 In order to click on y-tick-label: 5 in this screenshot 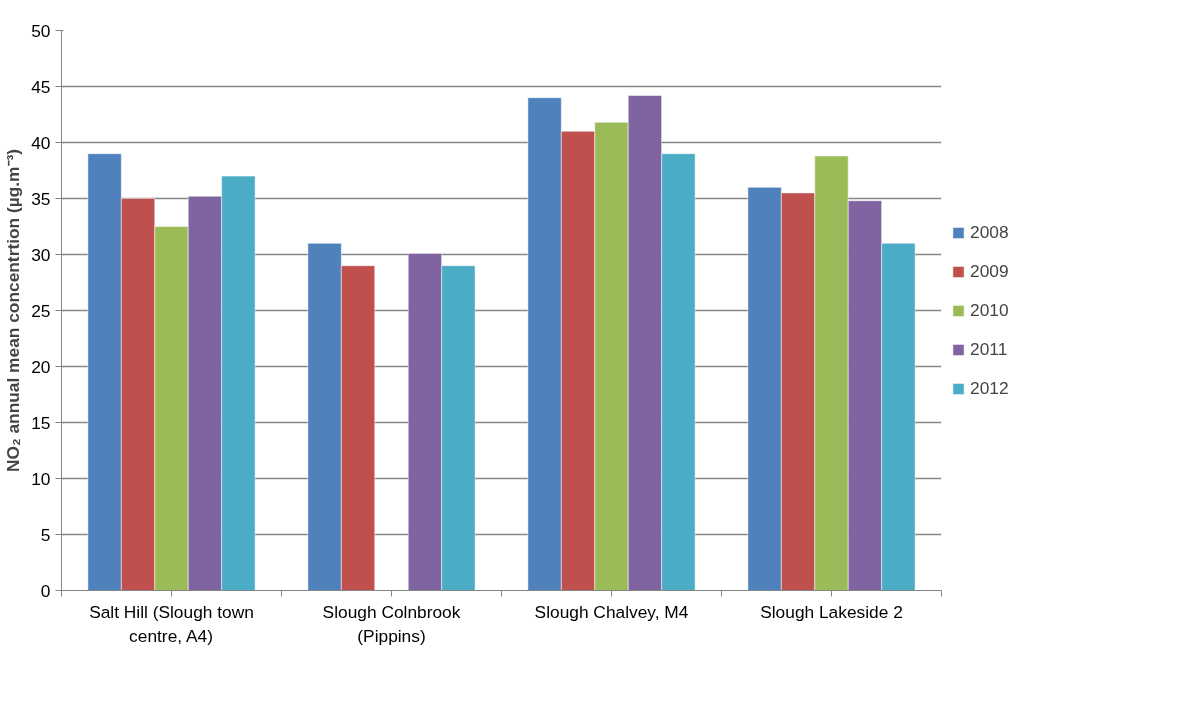, I will do `click(45, 534)`.